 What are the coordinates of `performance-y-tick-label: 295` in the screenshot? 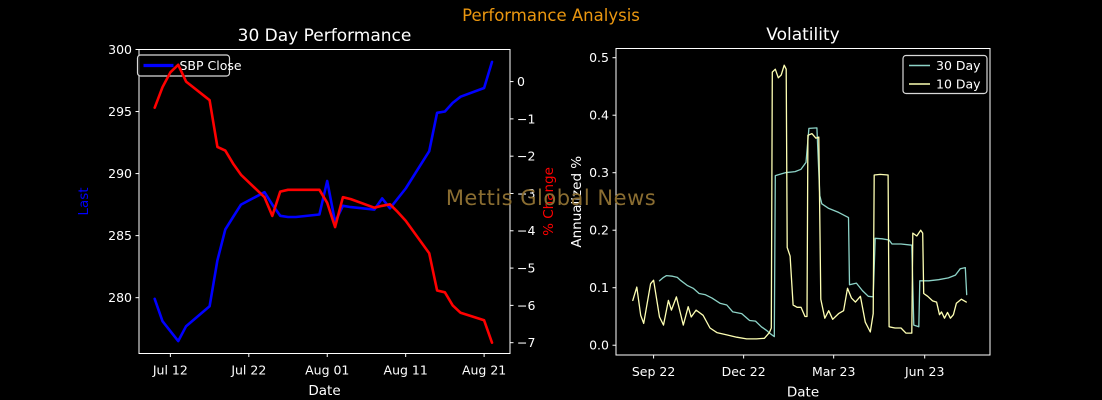 It's located at (120, 111).